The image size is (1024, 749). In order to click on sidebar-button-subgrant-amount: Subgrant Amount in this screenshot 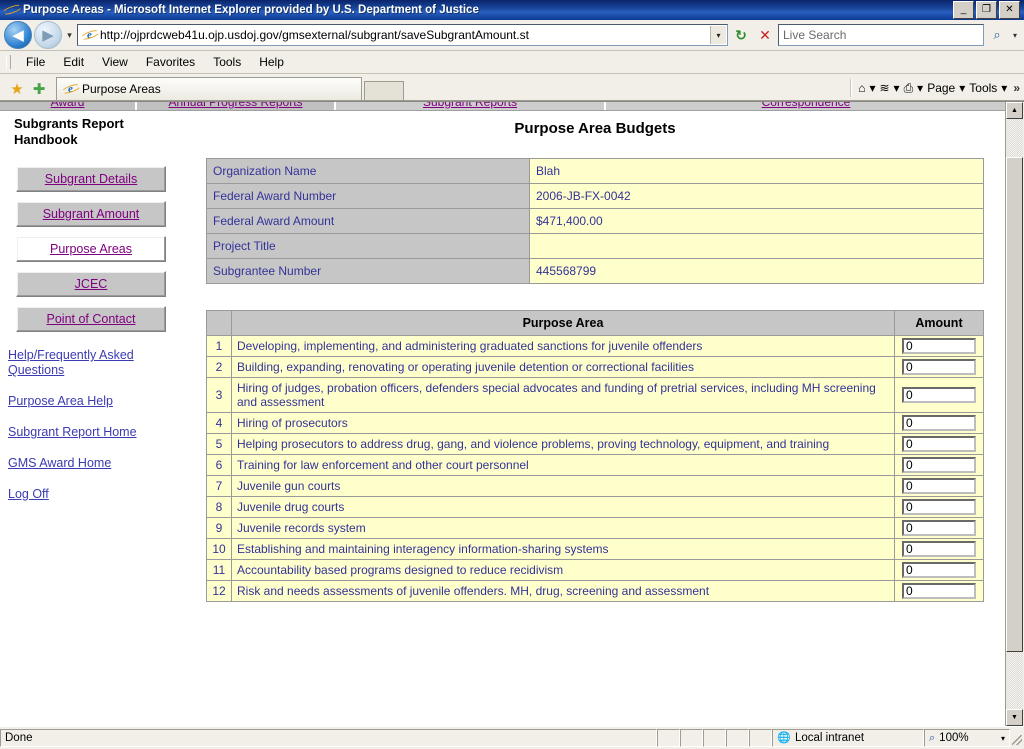, I will do `click(91, 214)`.